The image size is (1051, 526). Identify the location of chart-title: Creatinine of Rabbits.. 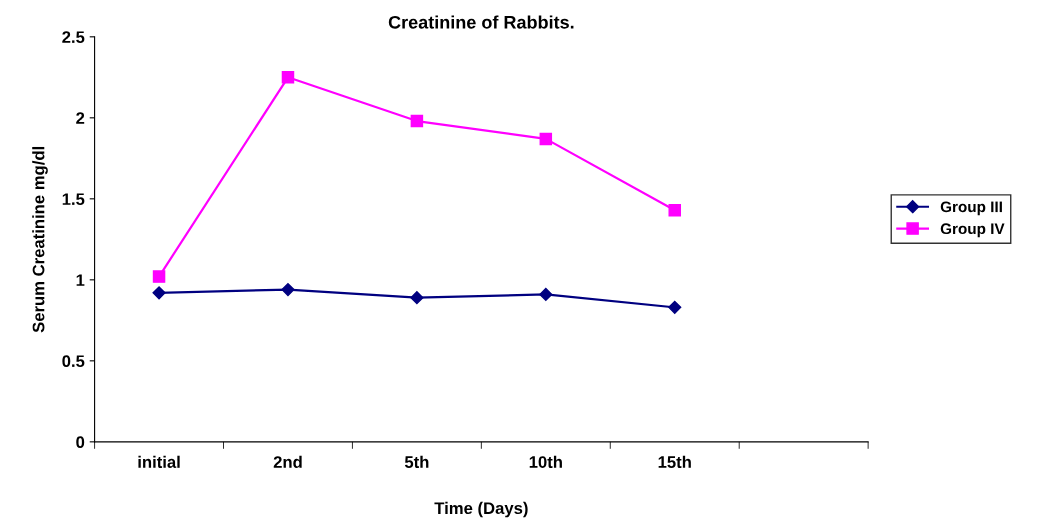
(481, 22).